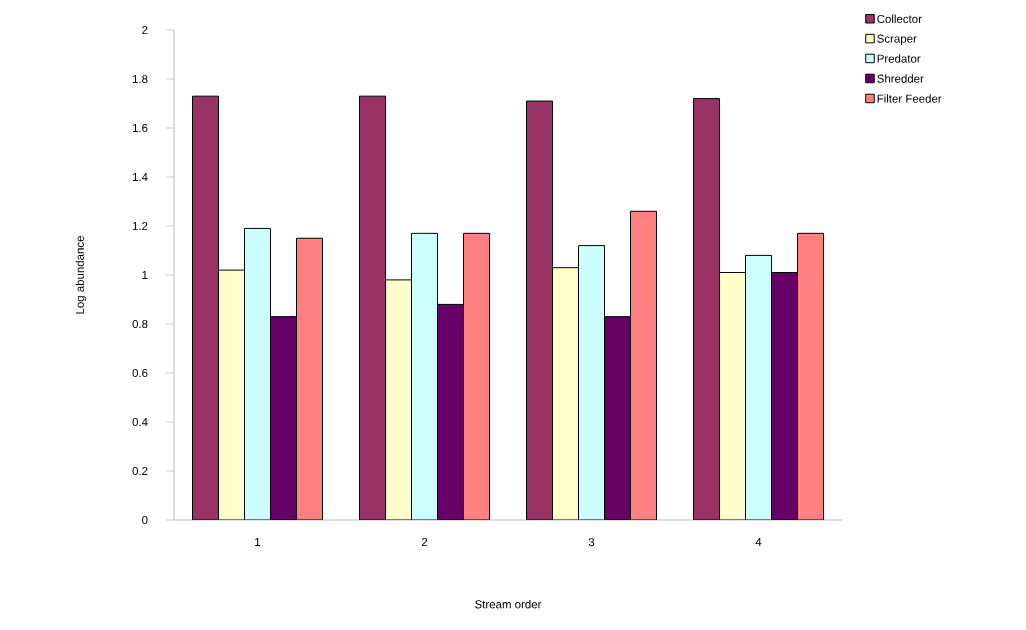  What do you see at coordinates (140, 471) in the screenshot?
I see `y-tick-label: 0.2` at bounding box center [140, 471].